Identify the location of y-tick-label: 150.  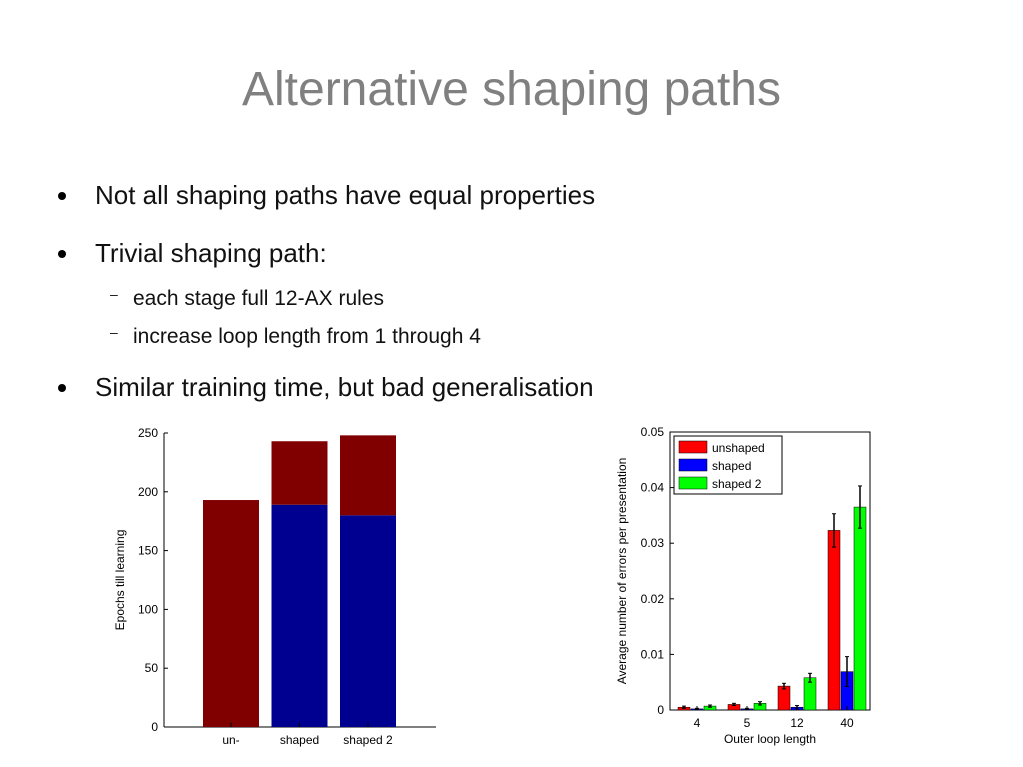
(148, 551).